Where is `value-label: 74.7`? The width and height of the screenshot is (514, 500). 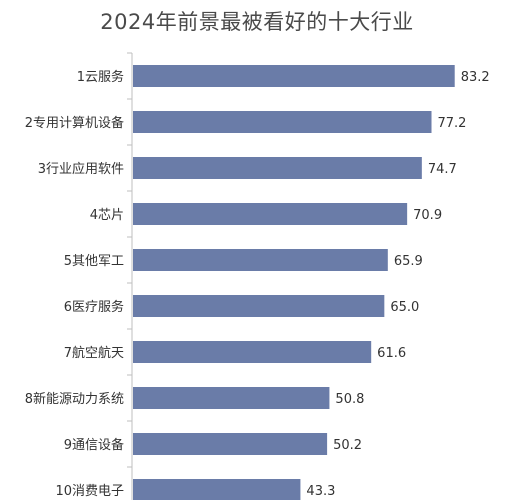
value-label: 74.7 is located at coordinates (442, 169).